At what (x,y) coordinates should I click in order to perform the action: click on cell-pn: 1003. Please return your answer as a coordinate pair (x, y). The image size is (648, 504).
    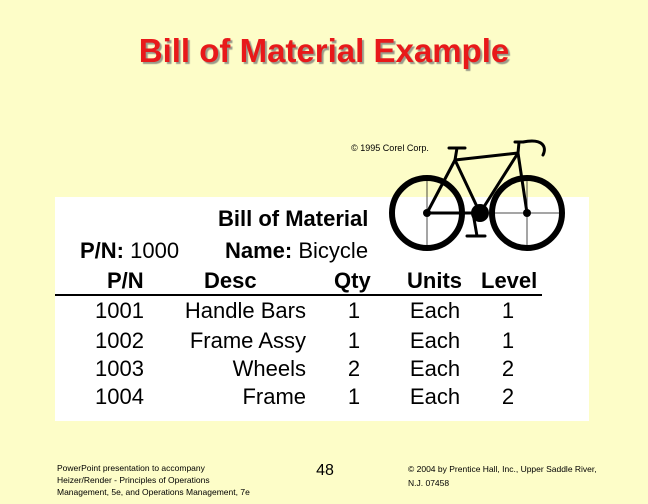
    Looking at the image, I should click on (119, 368).